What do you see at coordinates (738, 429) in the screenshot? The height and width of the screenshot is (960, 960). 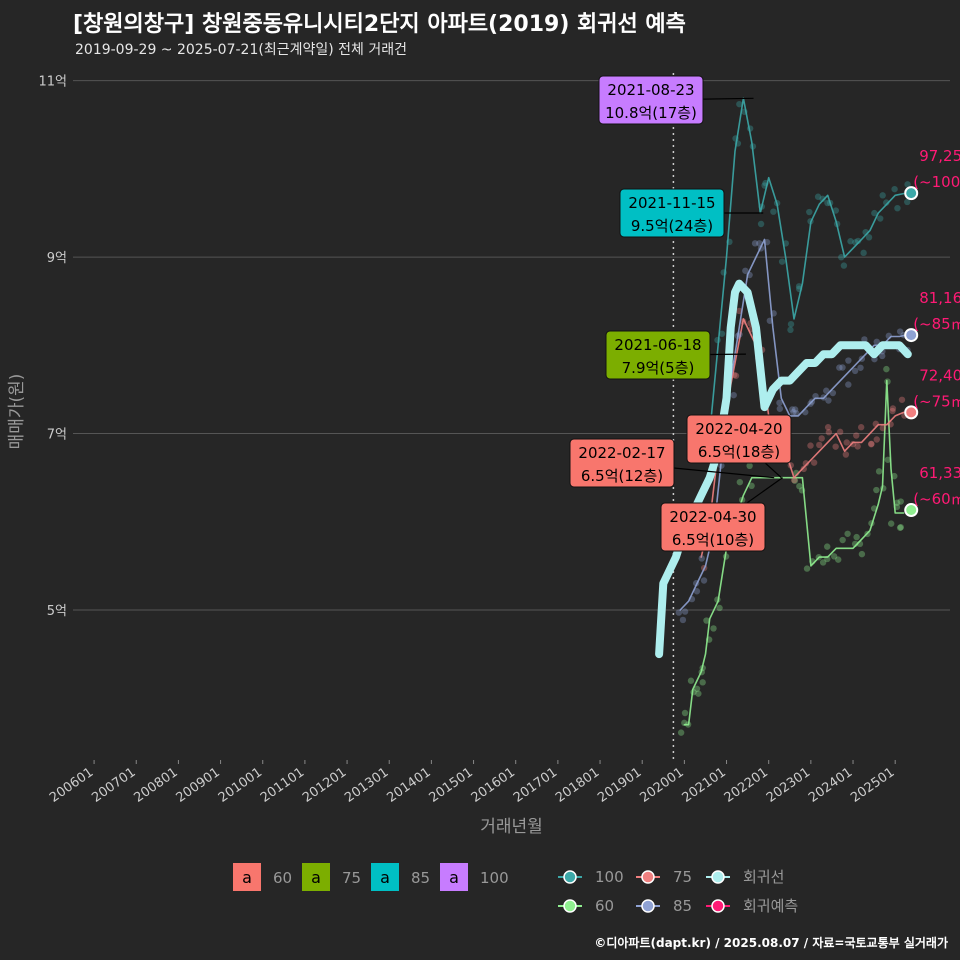 I see `annotation-date: 2022-04-20` at bounding box center [738, 429].